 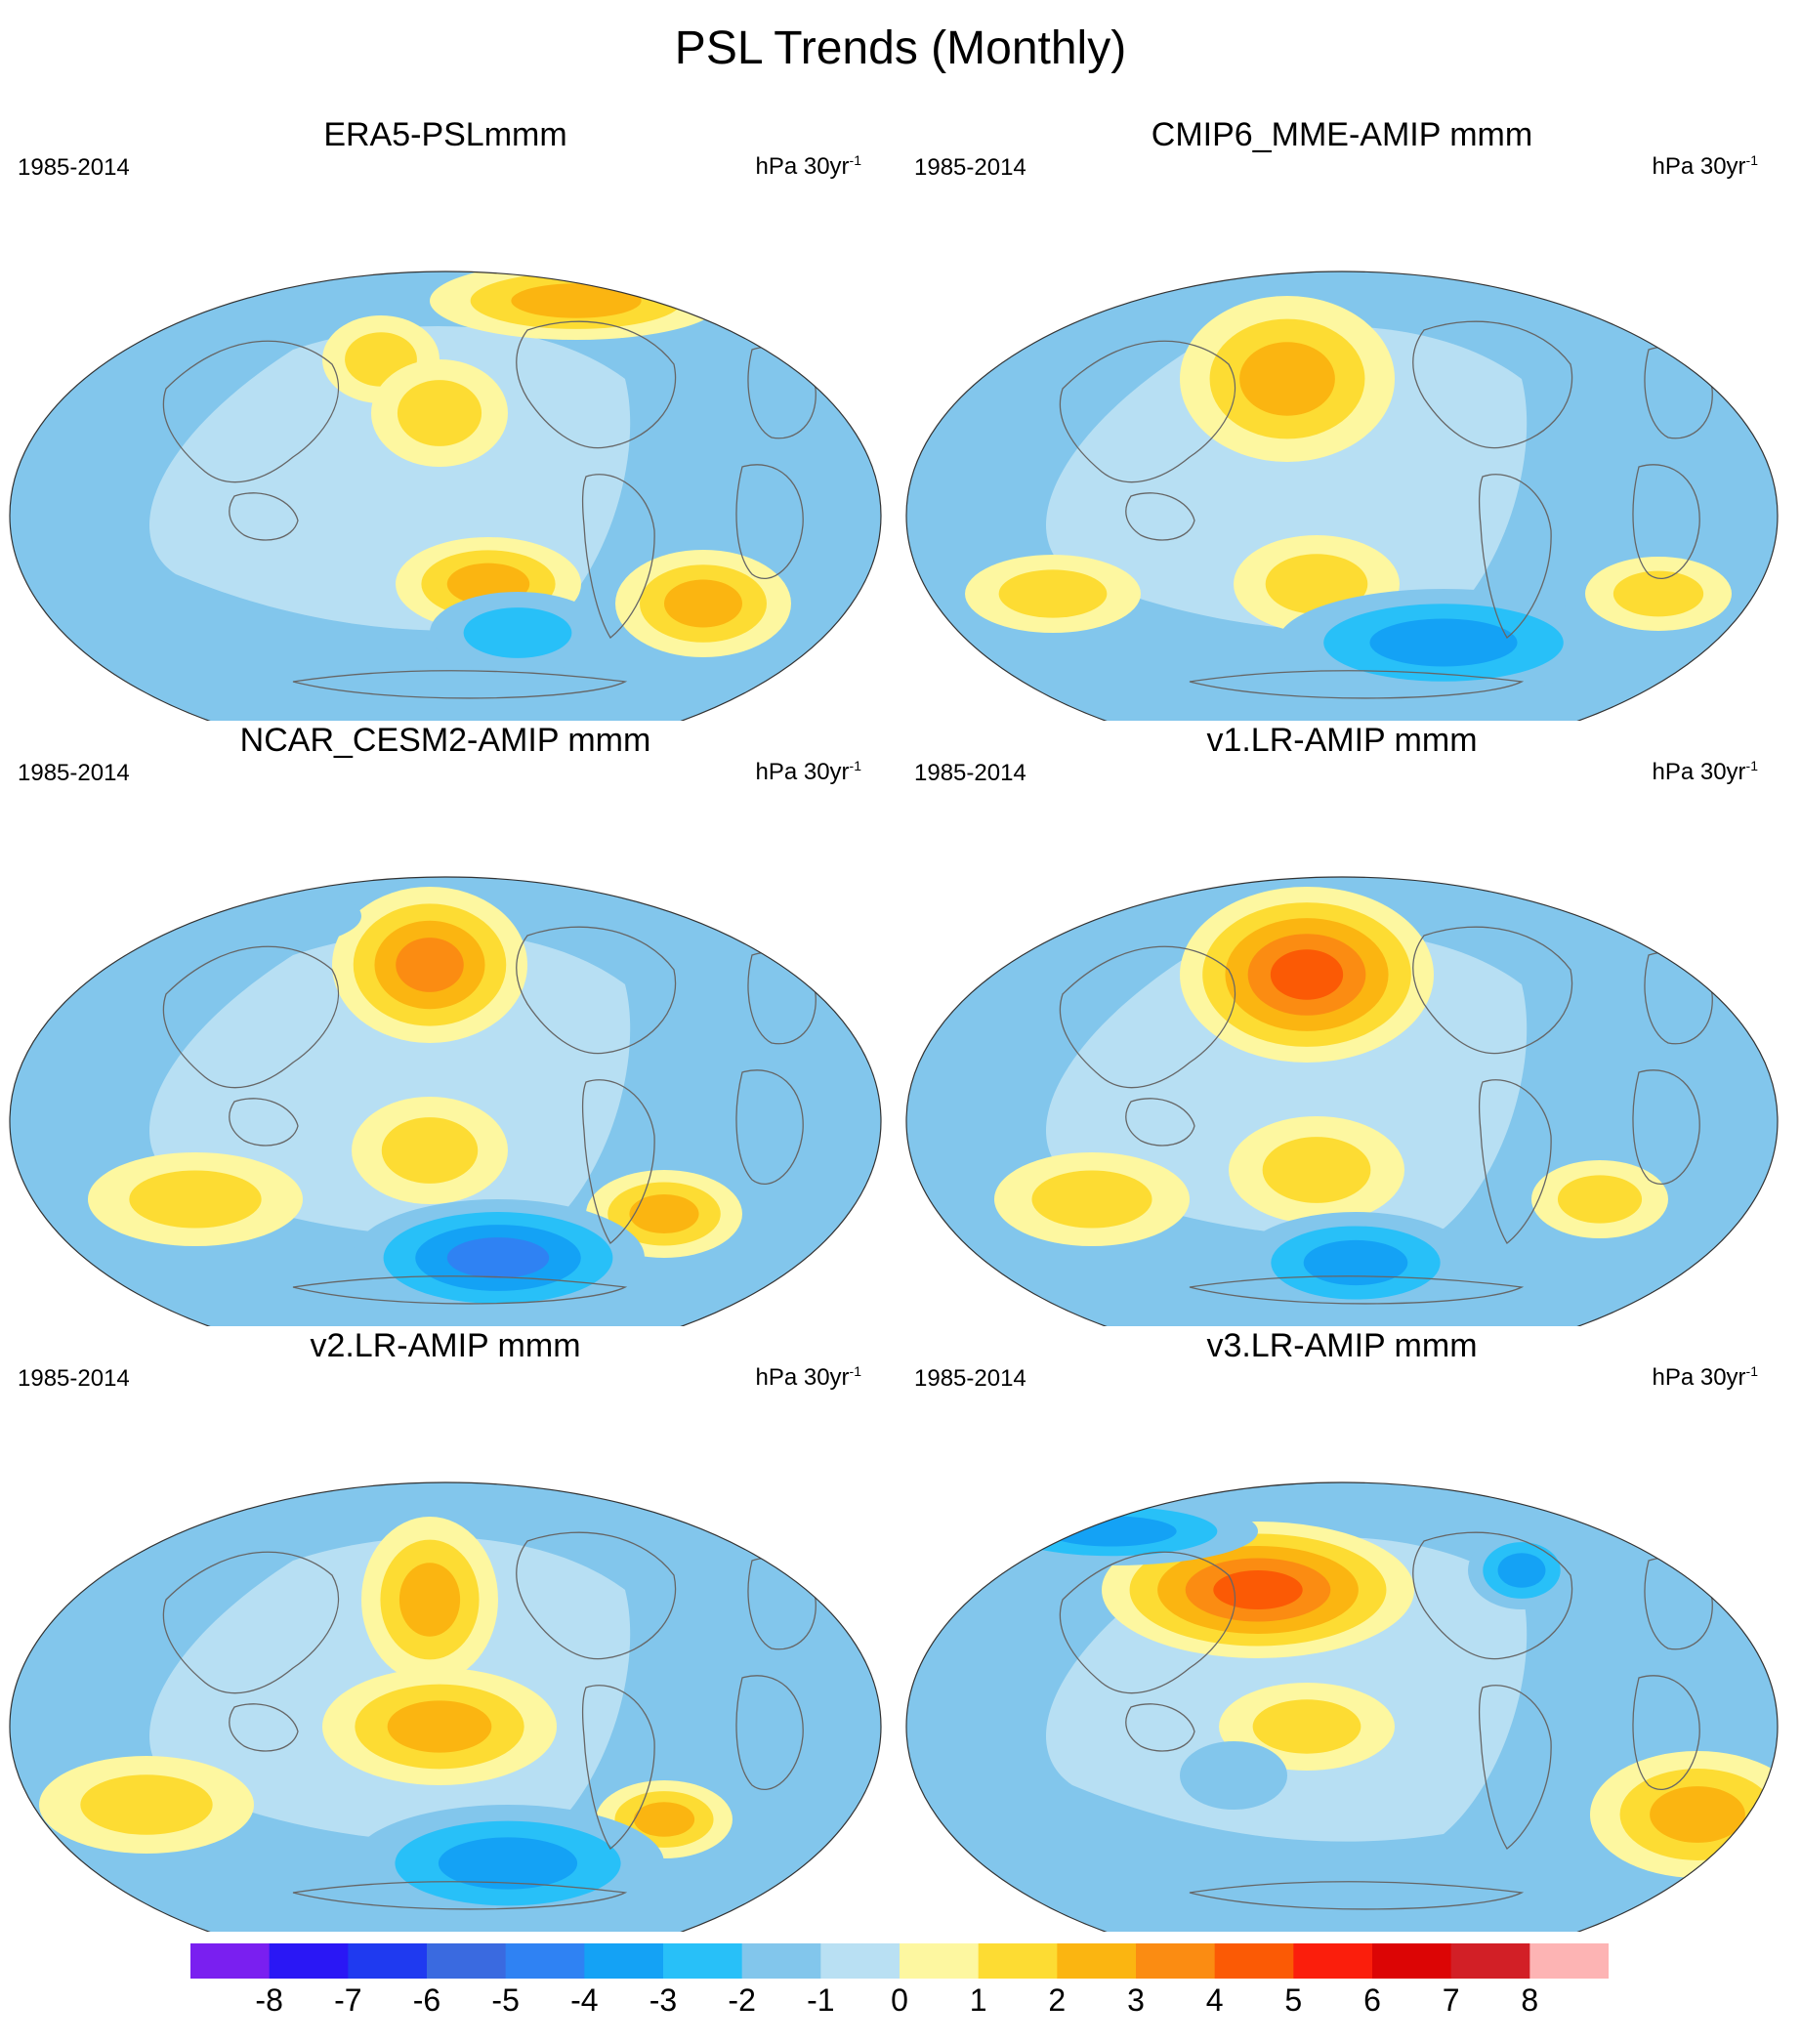 I want to click on figure-title: PSL Trends (Monthly), so click(x=900, y=48).